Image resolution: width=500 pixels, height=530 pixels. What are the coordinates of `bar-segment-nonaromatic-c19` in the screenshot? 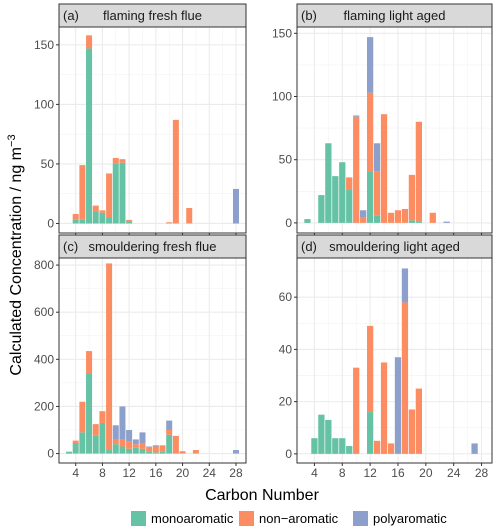 It's located at (419, 171).